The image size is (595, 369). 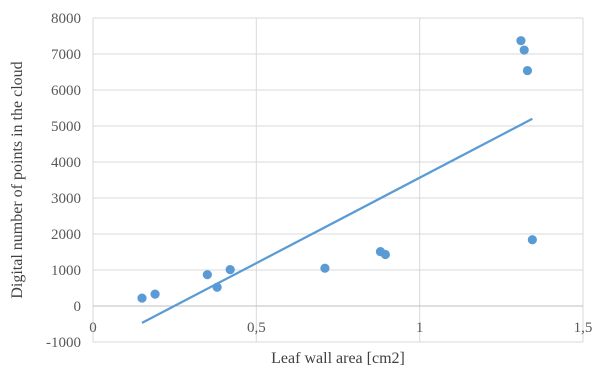 I want to click on y-tick-label: 5000, so click(x=66, y=127).